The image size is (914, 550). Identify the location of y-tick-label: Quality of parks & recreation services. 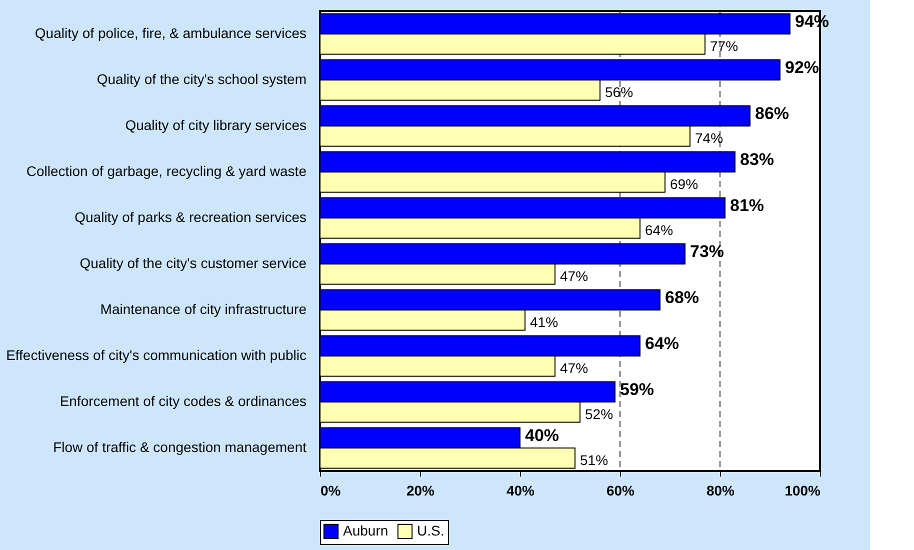
(190, 217).